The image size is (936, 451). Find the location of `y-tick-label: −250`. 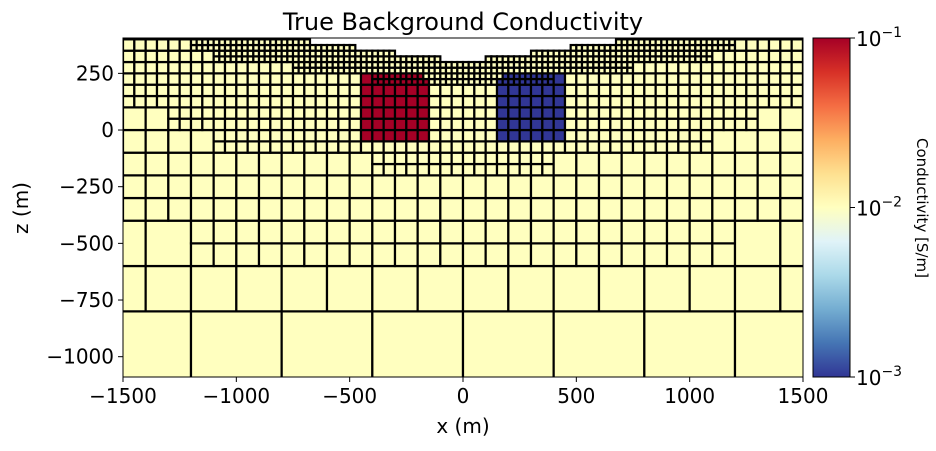

y-tick-label: −250 is located at coordinates (86, 187).